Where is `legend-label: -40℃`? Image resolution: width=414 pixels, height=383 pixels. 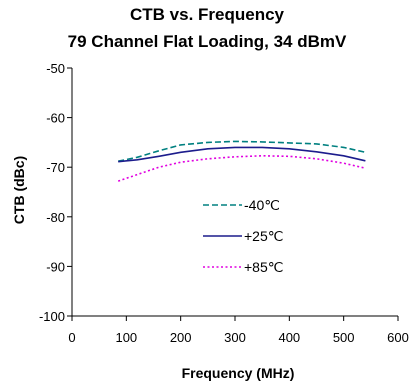 legend-label: -40℃ is located at coordinates (262, 205).